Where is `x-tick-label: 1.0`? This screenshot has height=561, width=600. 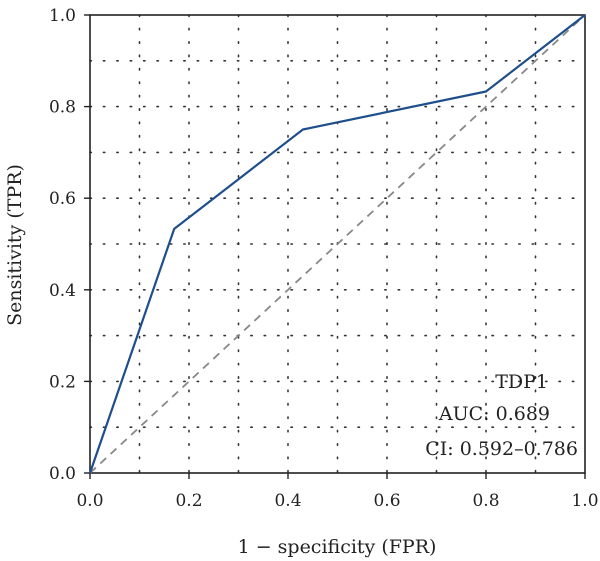 x-tick-label: 1.0 is located at coordinates (584, 501).